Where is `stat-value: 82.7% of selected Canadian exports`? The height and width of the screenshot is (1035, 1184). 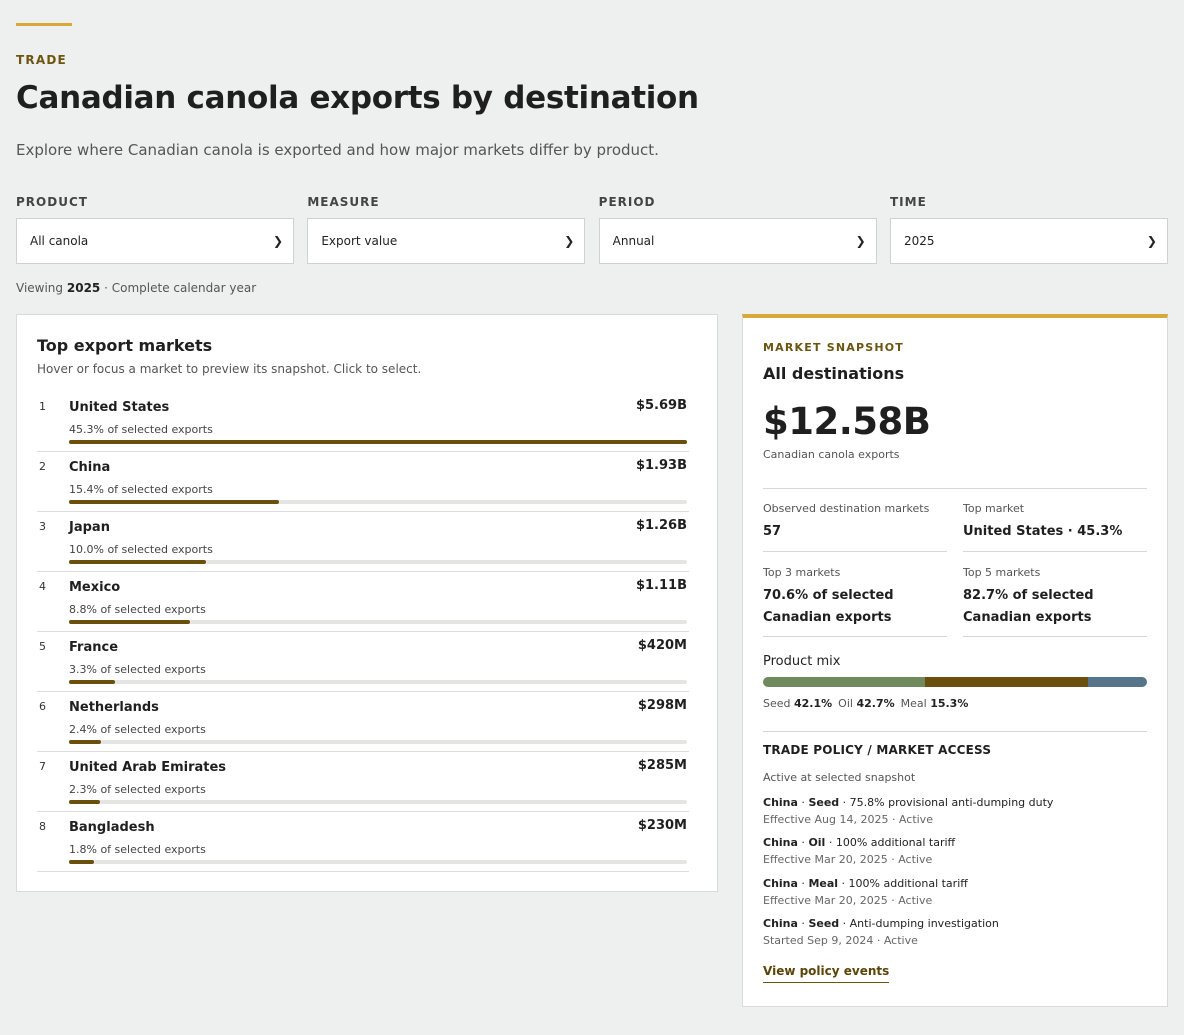 stat-value: 82.7% of selected Canadian exports is located at coordinates (1028, 606).